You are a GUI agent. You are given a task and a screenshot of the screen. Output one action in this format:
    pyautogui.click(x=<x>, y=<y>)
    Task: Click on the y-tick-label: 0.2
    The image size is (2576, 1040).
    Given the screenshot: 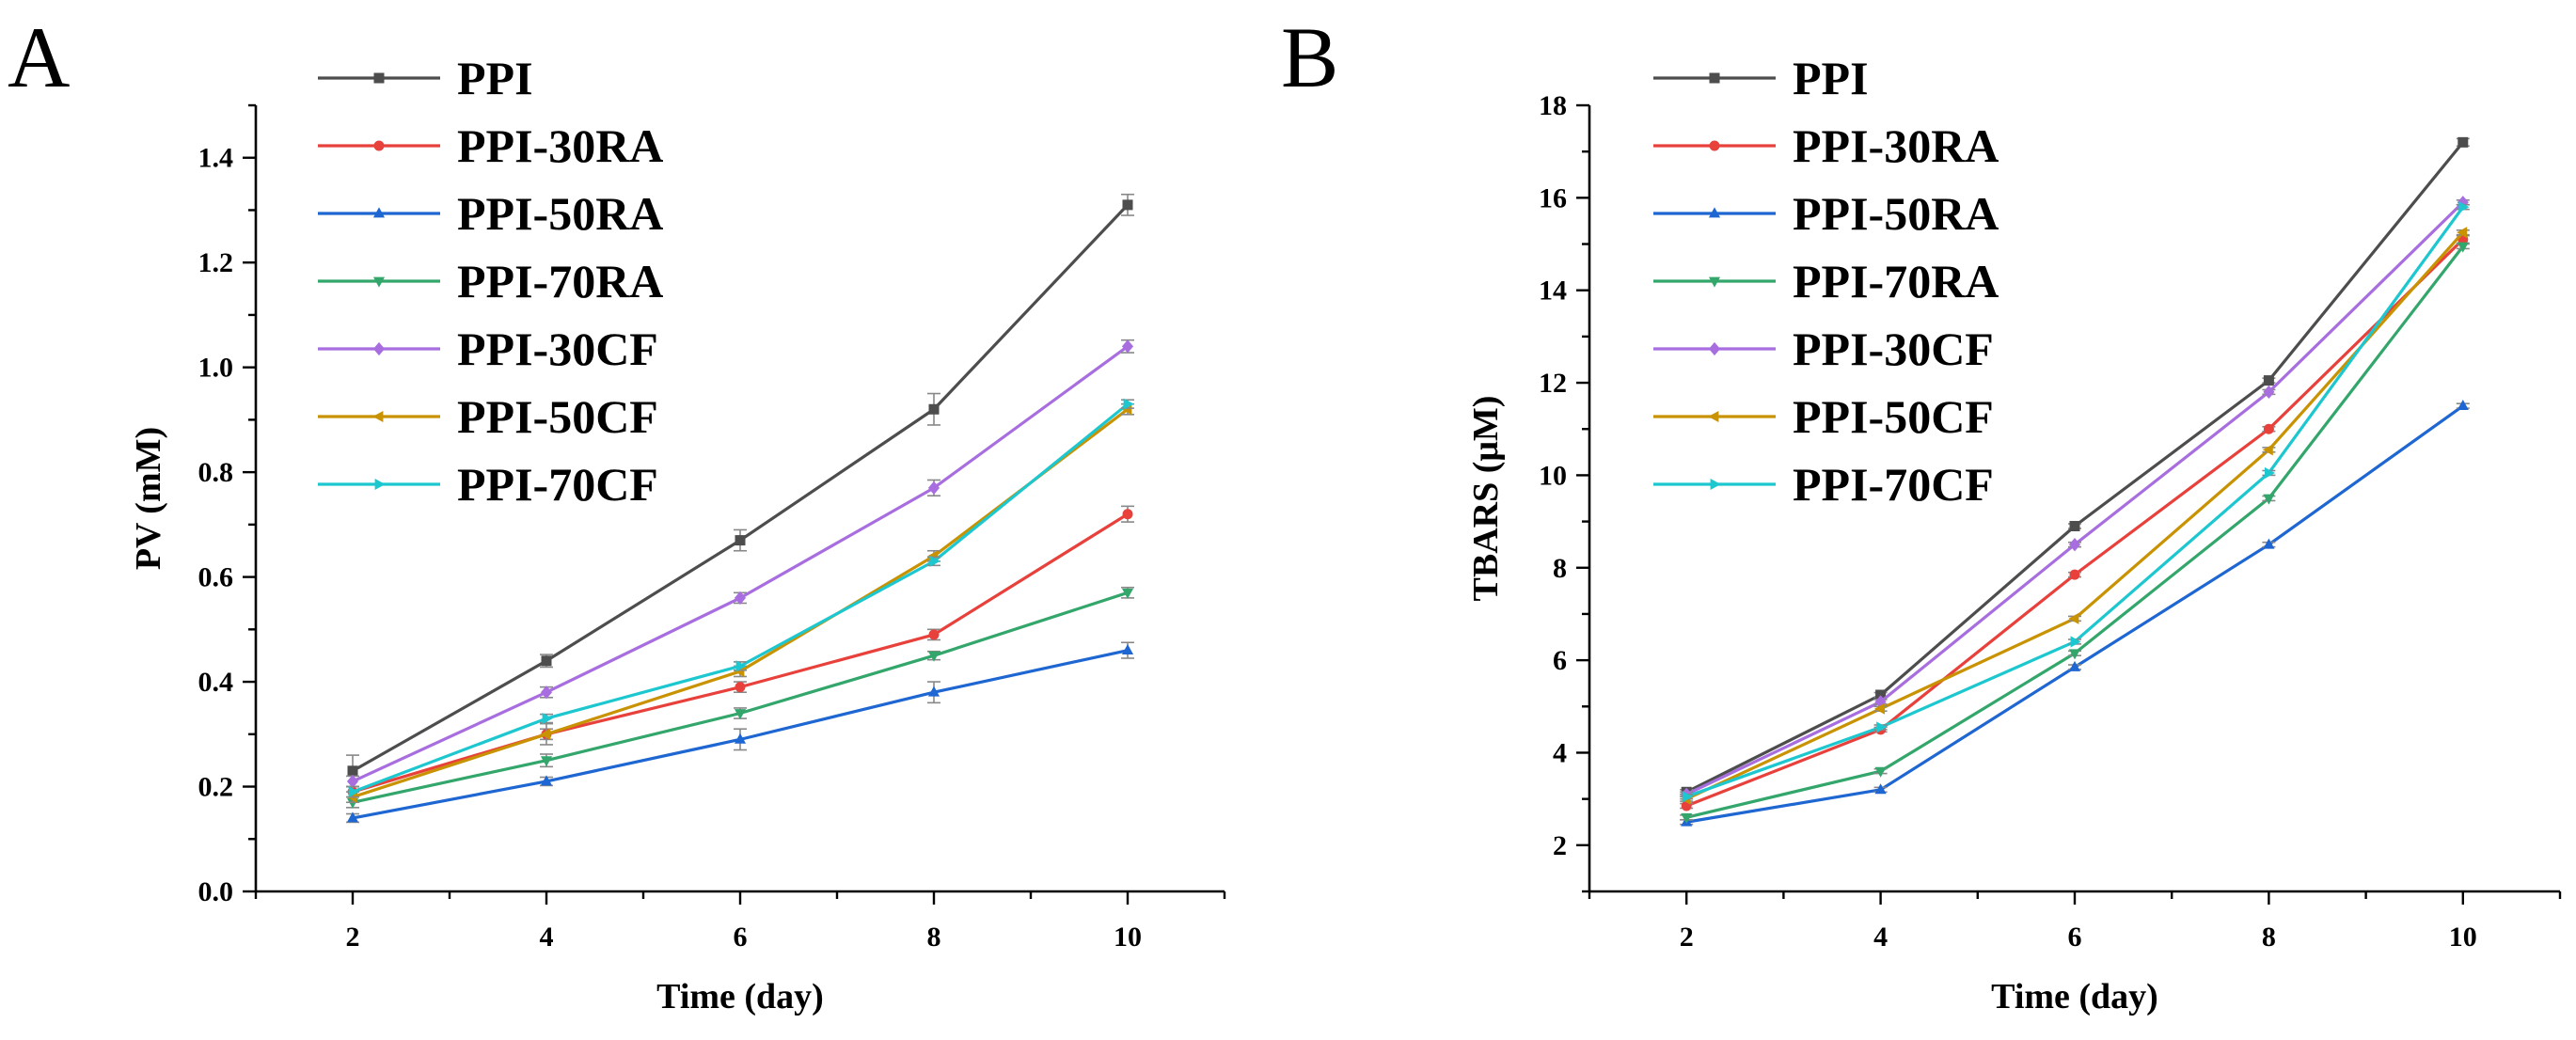 What is the action you would take?
    pyautogui.click(x=216, y=787)
    